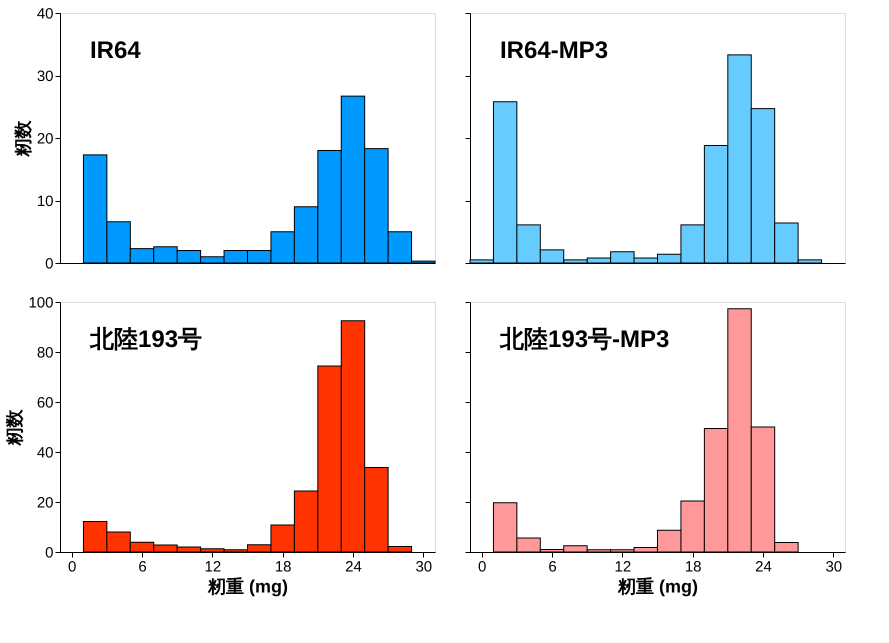 This screenshot has width=889, height=643. I want to click on text: 北陸193号, so click(145, 339).